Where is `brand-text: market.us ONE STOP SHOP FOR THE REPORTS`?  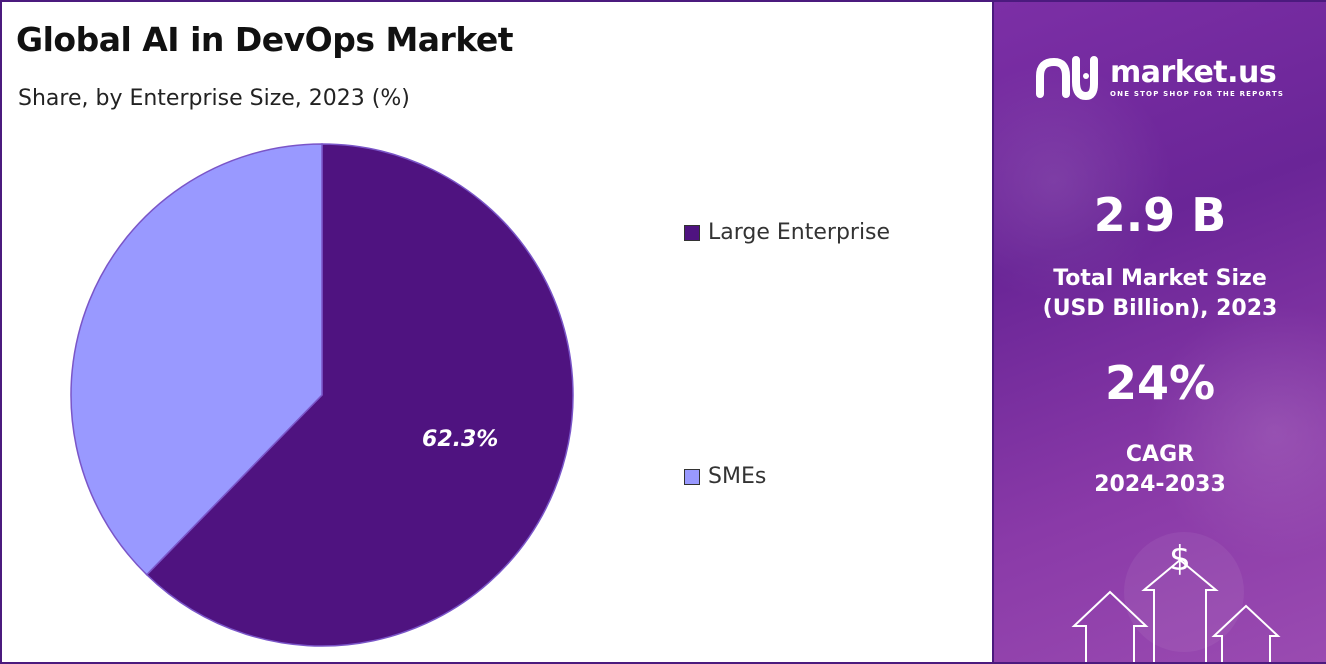 brand-text: market.us ONE STOP SHOP FOR THE REPORTS is located at coordinates (1197, 77).